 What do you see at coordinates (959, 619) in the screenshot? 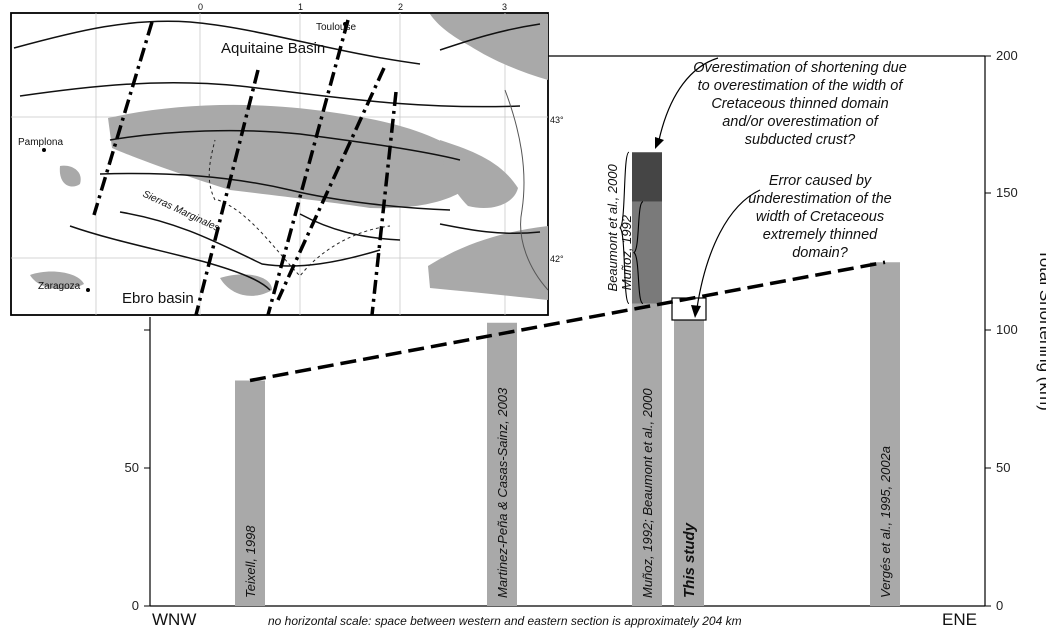
I see `ene-label: ENE` at bounding box center [959, 619].